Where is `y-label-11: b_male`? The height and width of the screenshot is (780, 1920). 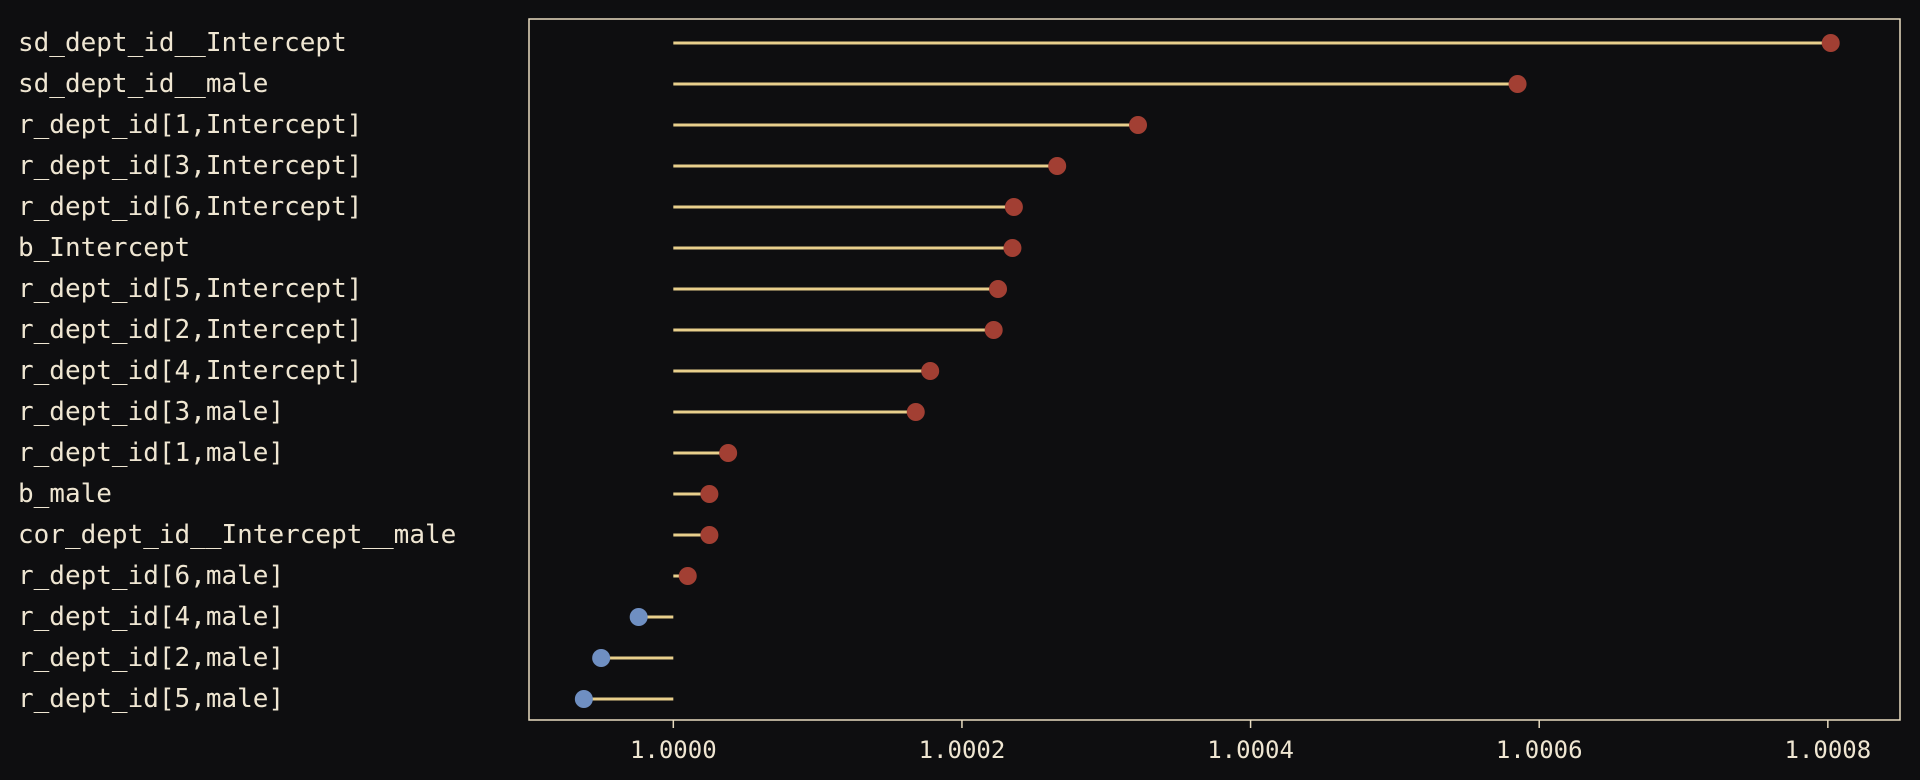 y-label-11: b_male is located at coordinates (65, 494).